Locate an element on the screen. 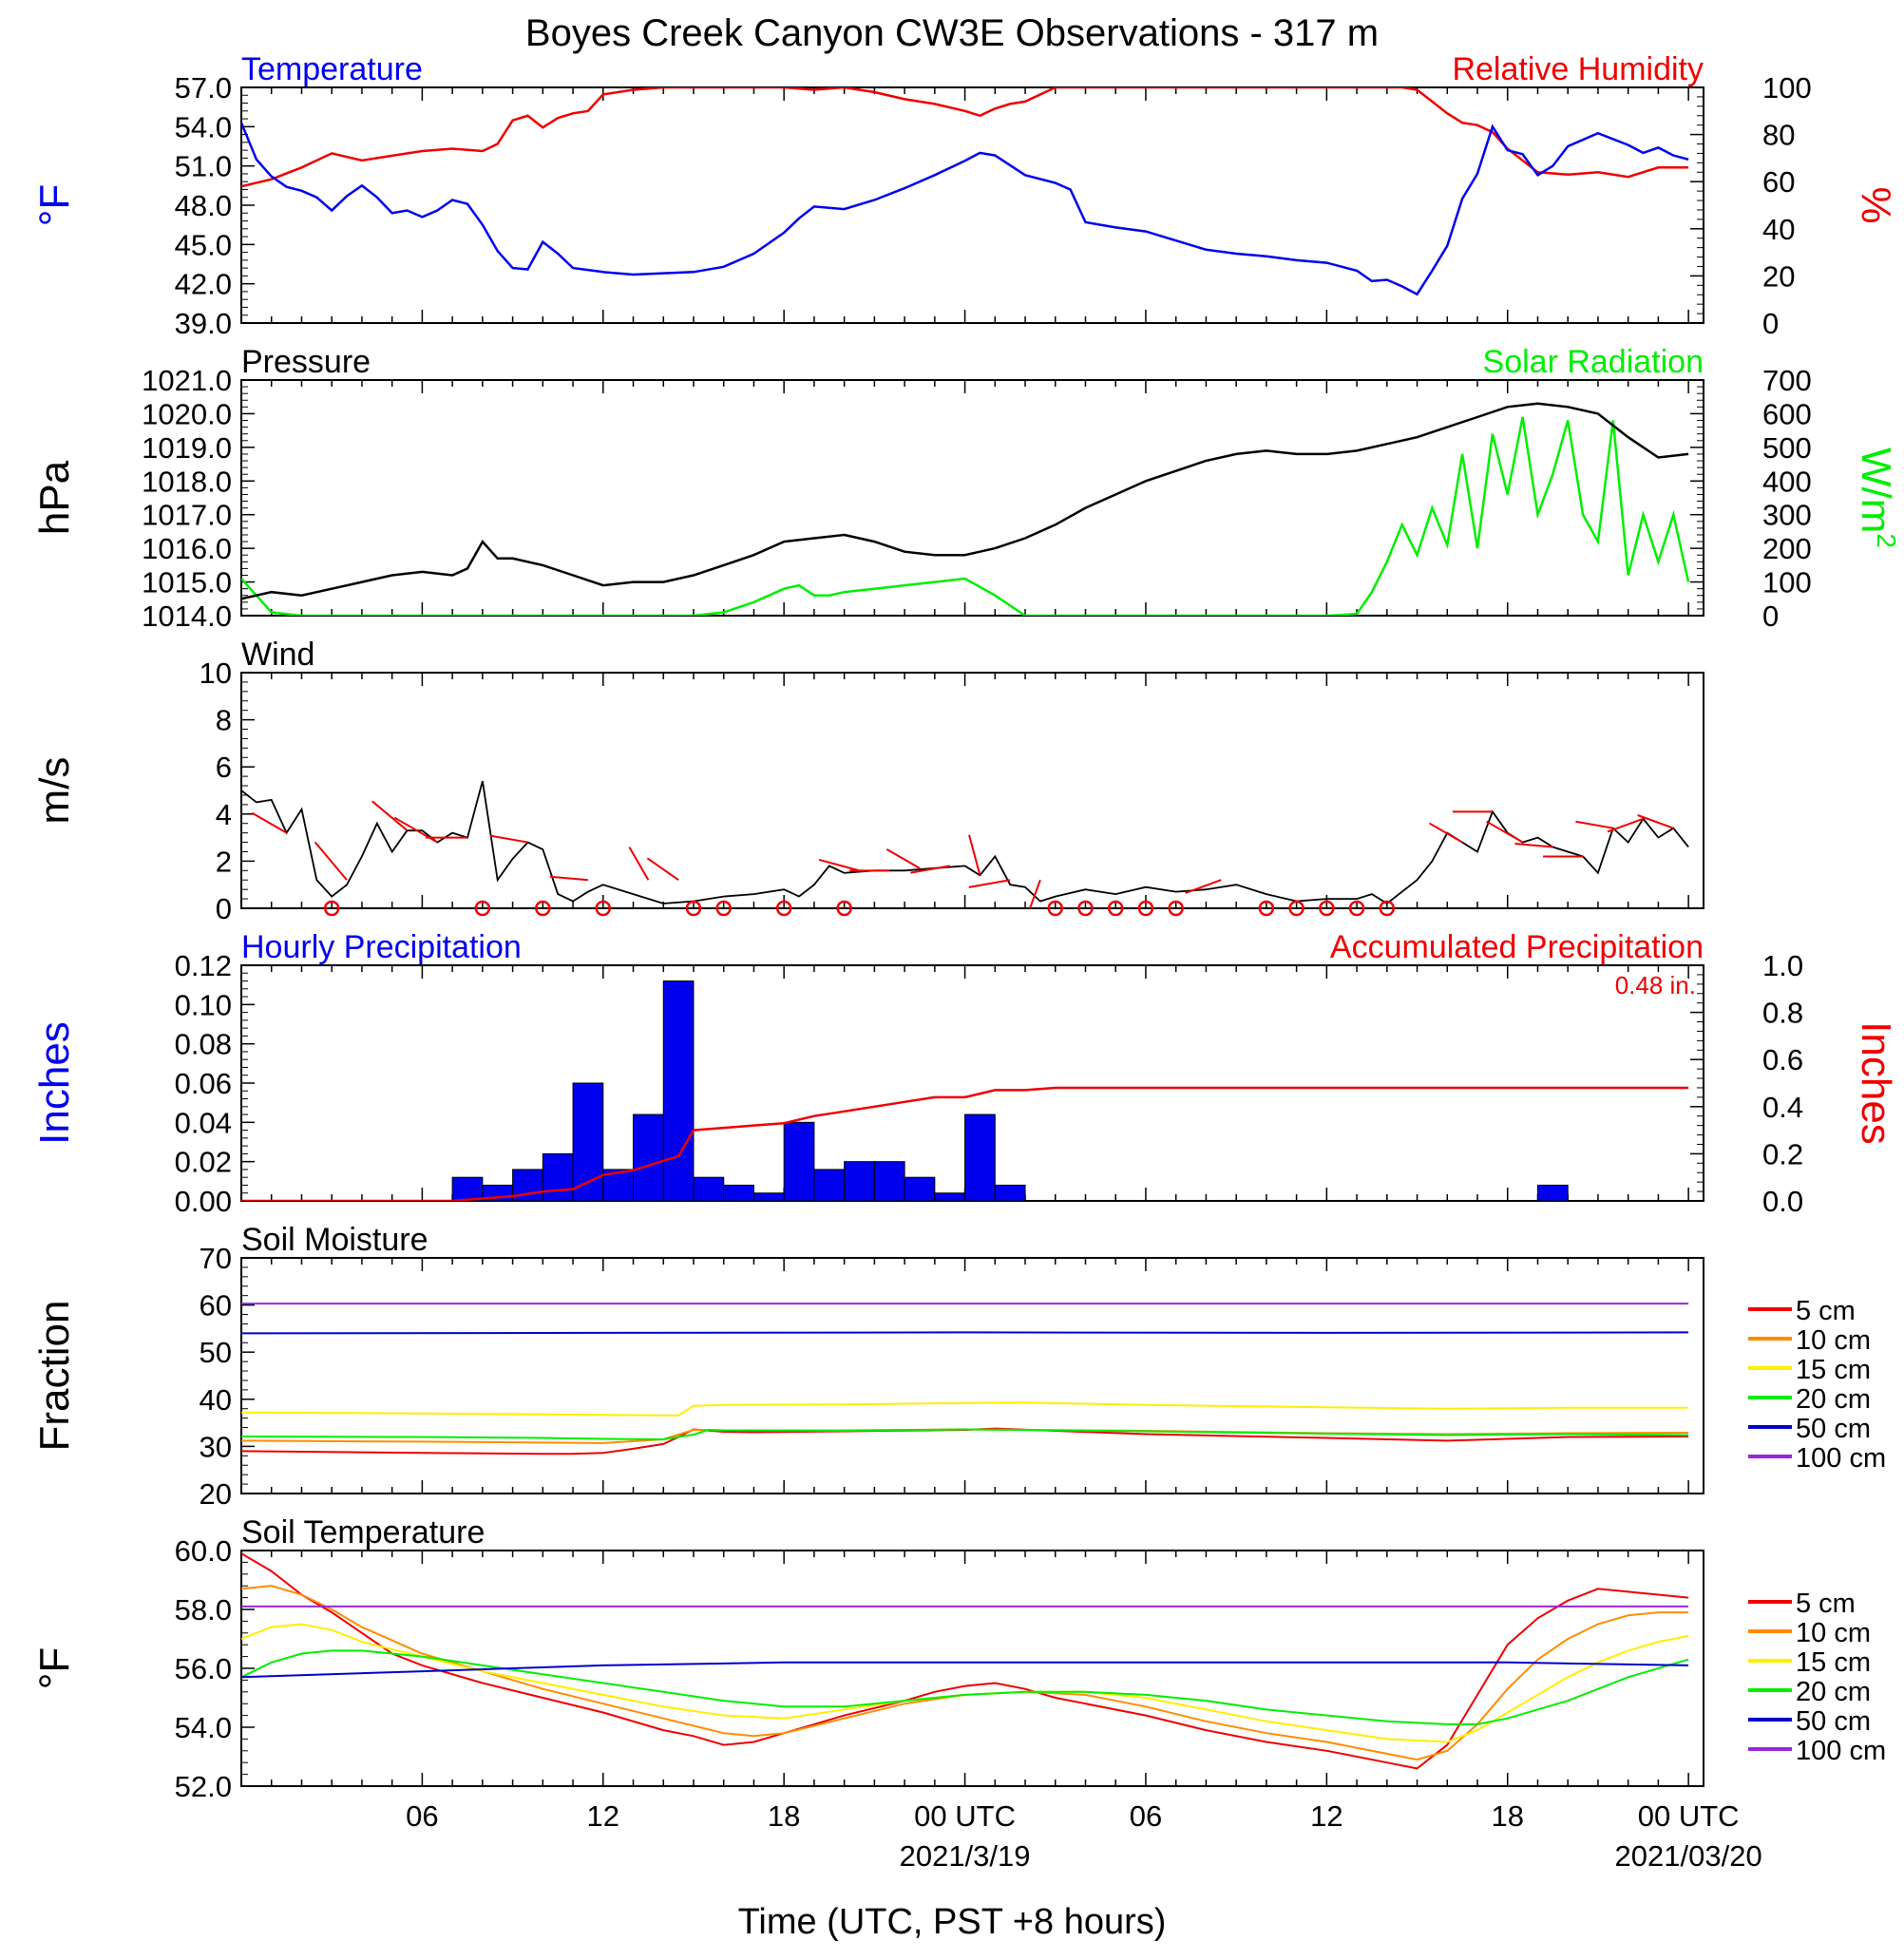 The height and width of the screenshot is (1960, 1904). x-tick-label: 06 is located at coordinates (1146, 1816).